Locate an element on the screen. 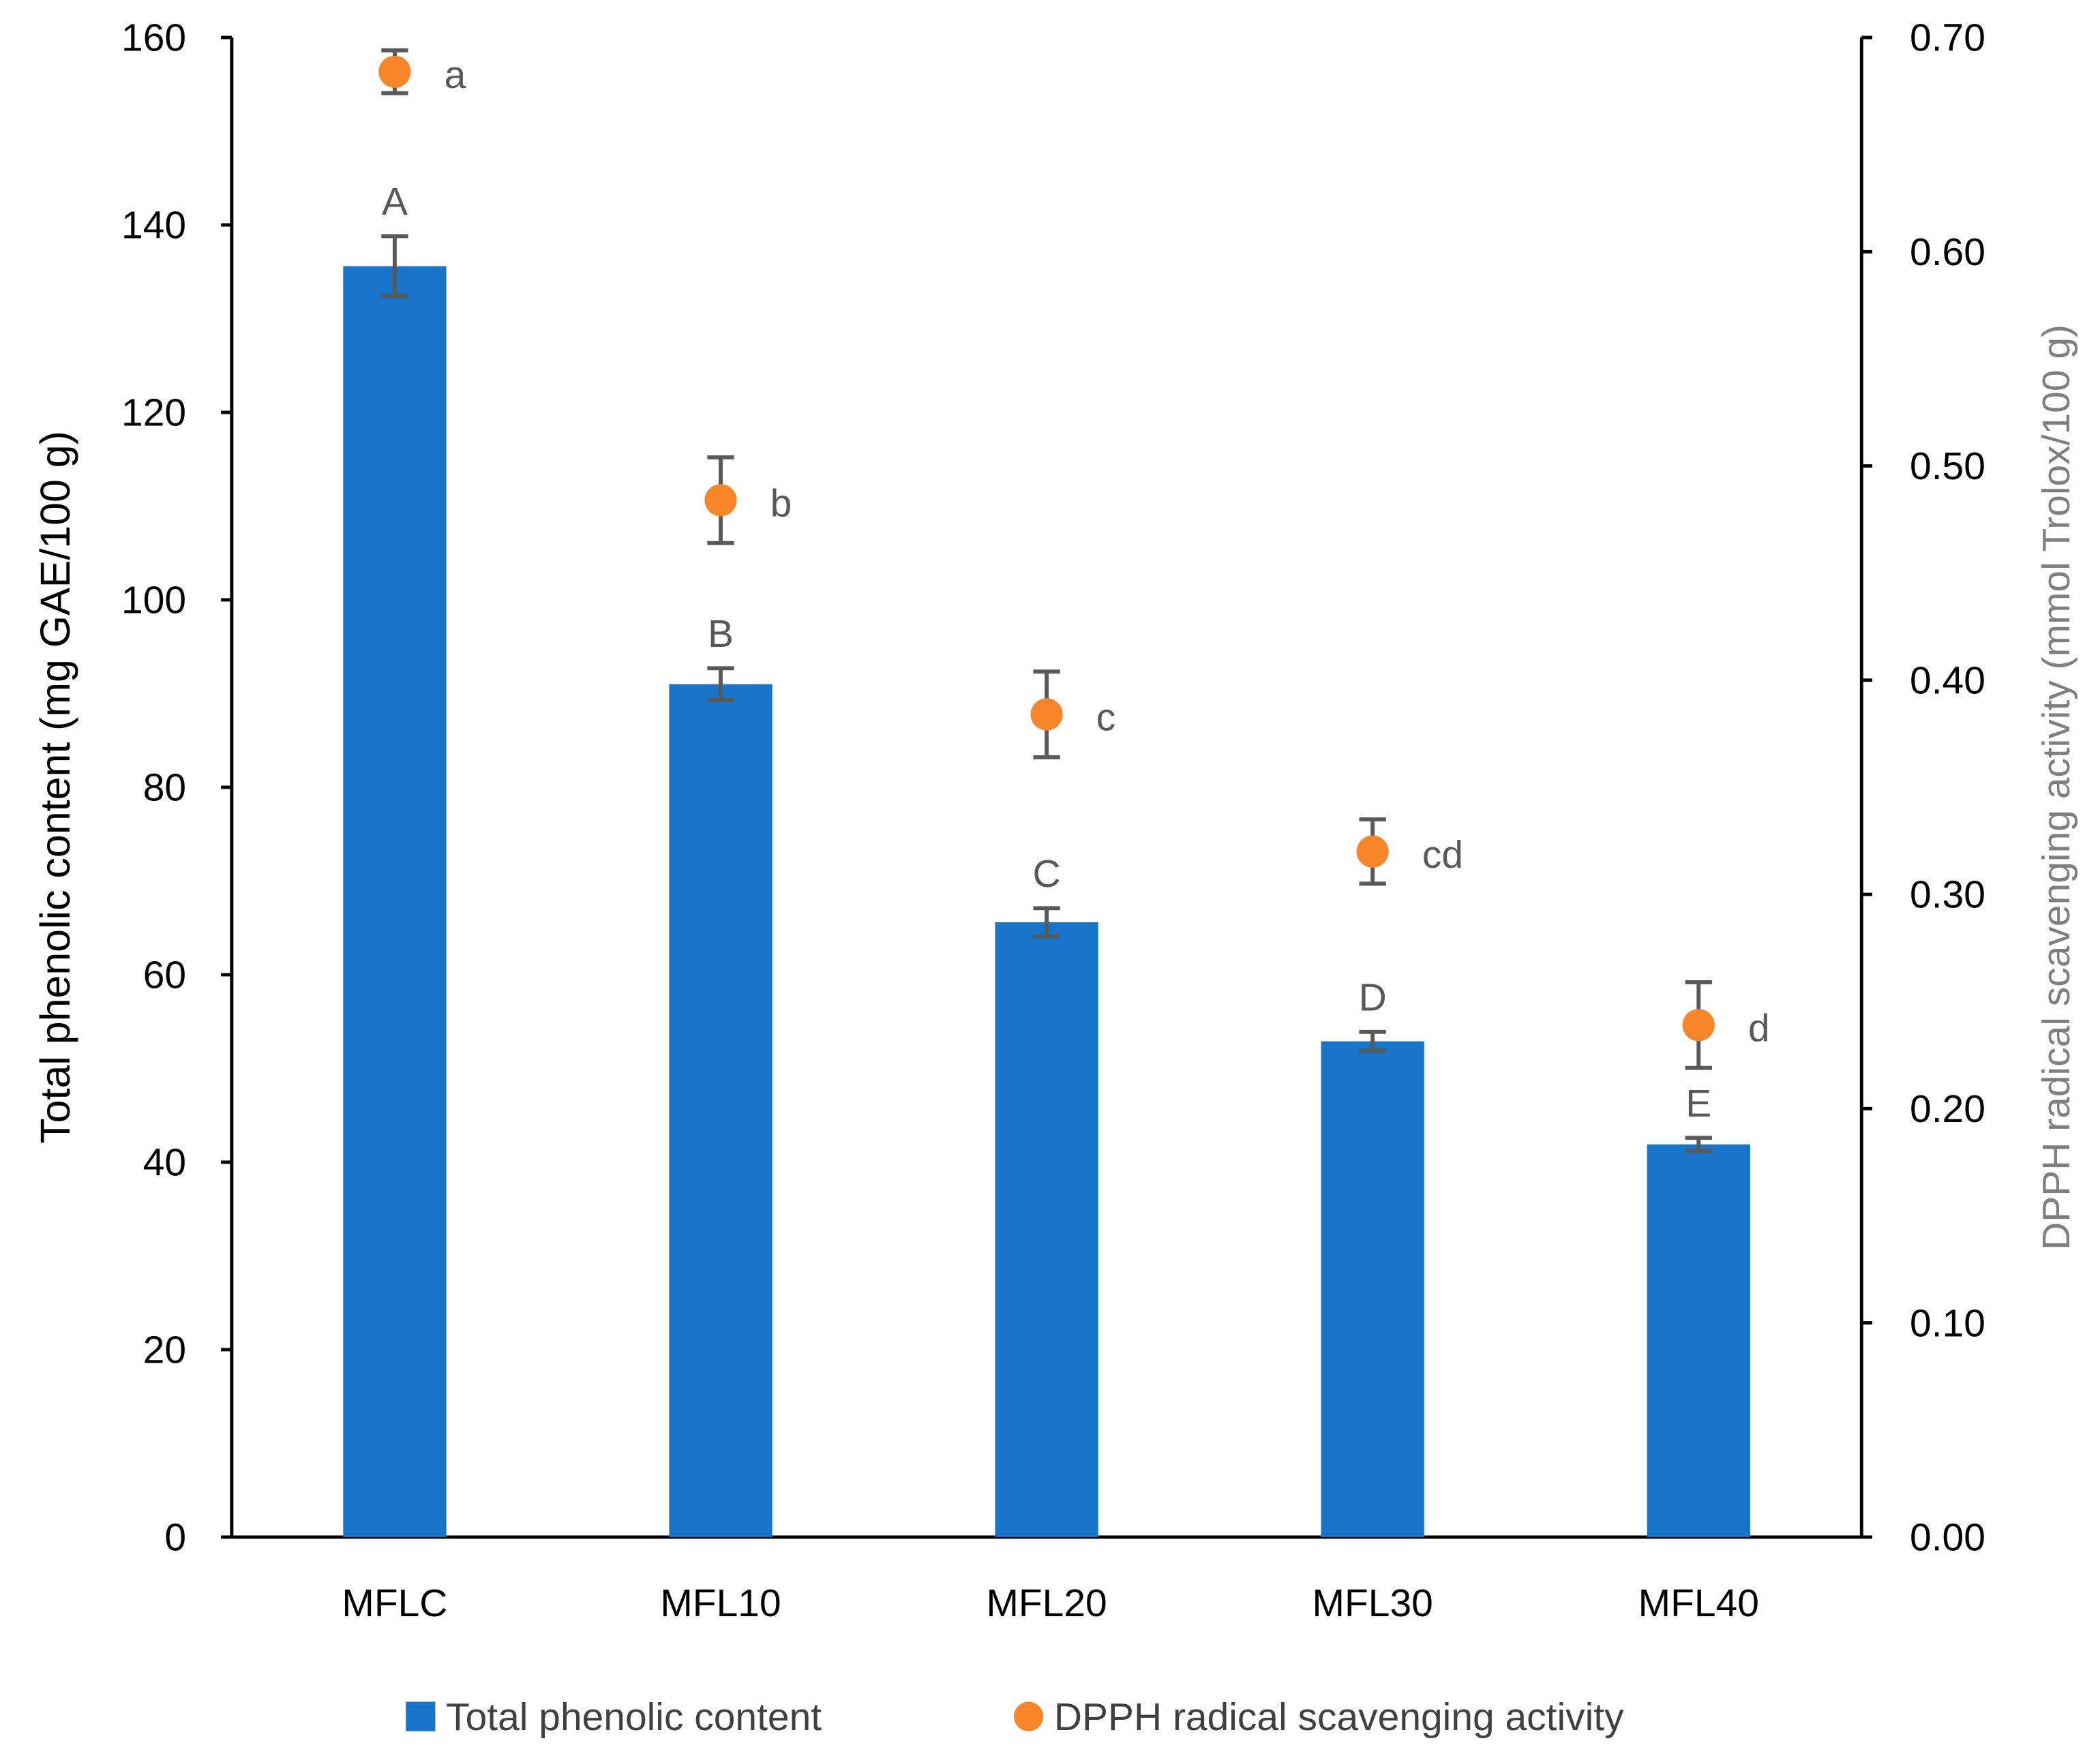  bar-significance-letter: C is located at coordinates (1047, 874).